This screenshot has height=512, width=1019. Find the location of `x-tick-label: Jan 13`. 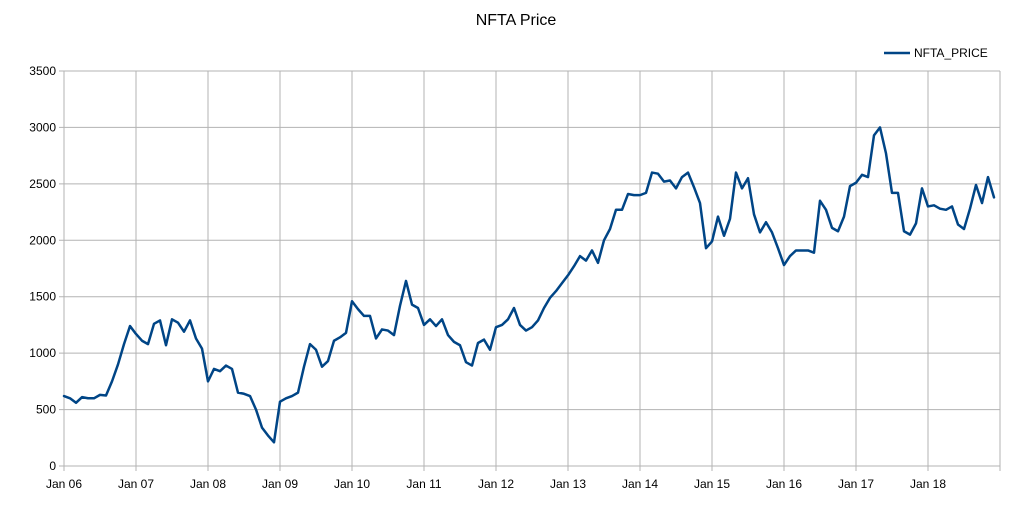

x-tick-label: Jan 13 is located at coordinates (568, 484).